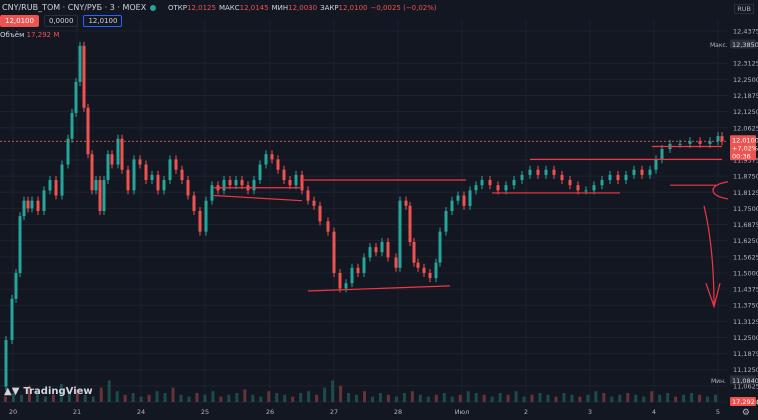 The width and height of the screenshot is (758, 420). Describe the element at coordinates (744, 9) in the screenshot. I see `currency-label: RUB` at that location.